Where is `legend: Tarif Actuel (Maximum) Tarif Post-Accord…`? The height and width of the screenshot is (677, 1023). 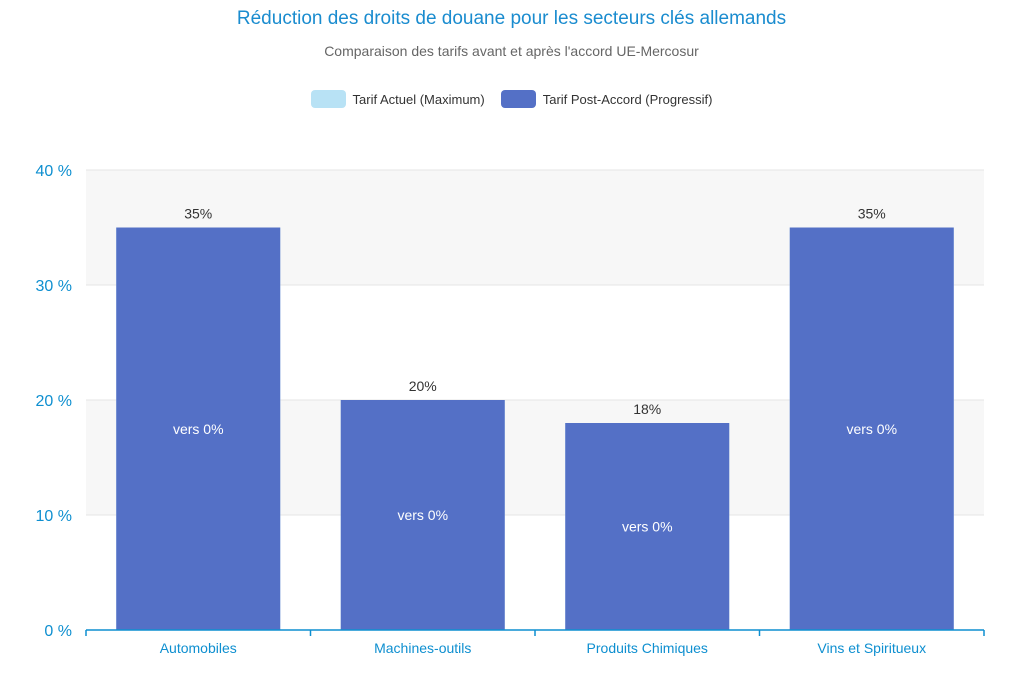 legend: Tarif Actuel (Maximum) Tarif Post-Accord… is located at coordinates (511, 99).